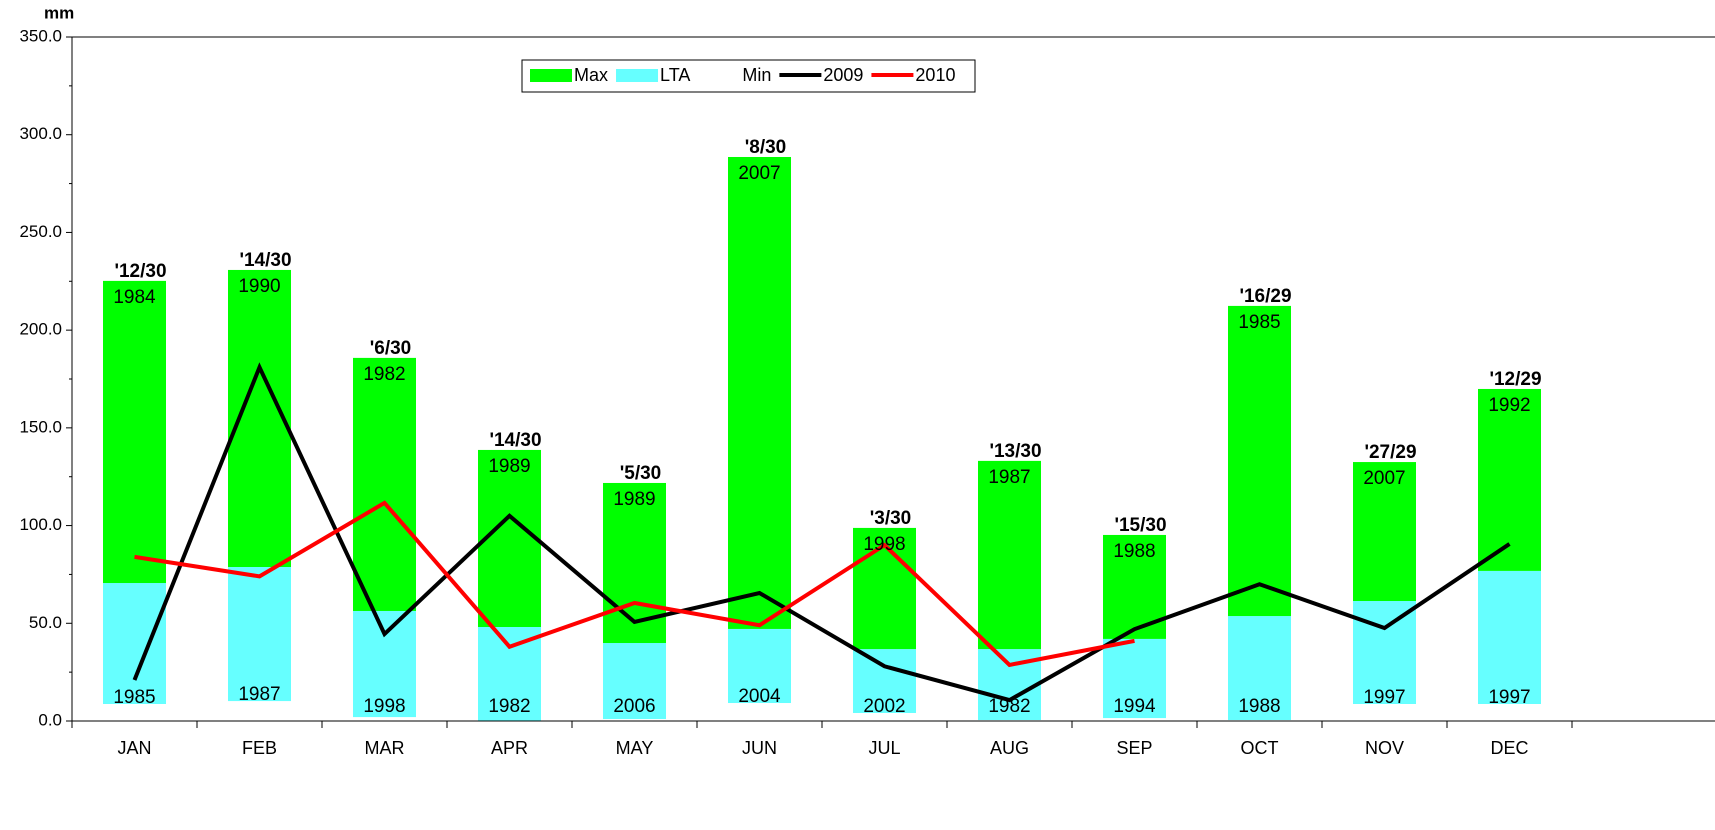  What do you see at coordinates (40, 231) in the screenshot?
I see `y-tick-label: 250.0` at bounding box center [40, 231].